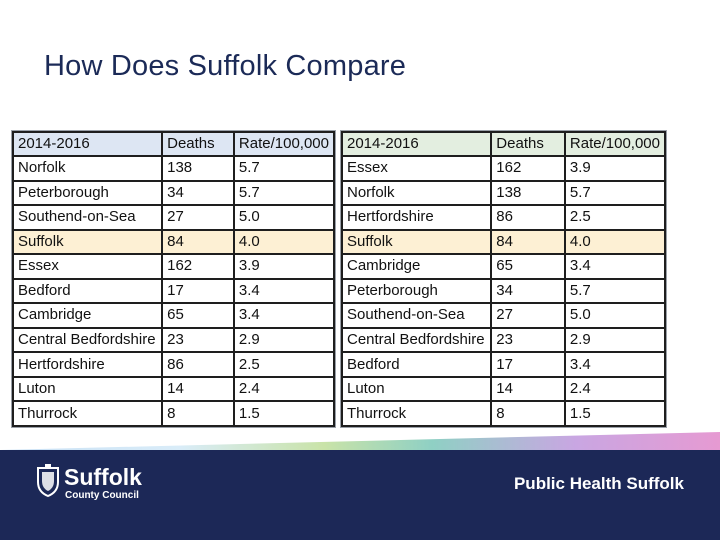 The image size is (720, 540). Describe the element at coordinates (198, 364) in the screenshot. I see `cell-deaths: 86` at that location.